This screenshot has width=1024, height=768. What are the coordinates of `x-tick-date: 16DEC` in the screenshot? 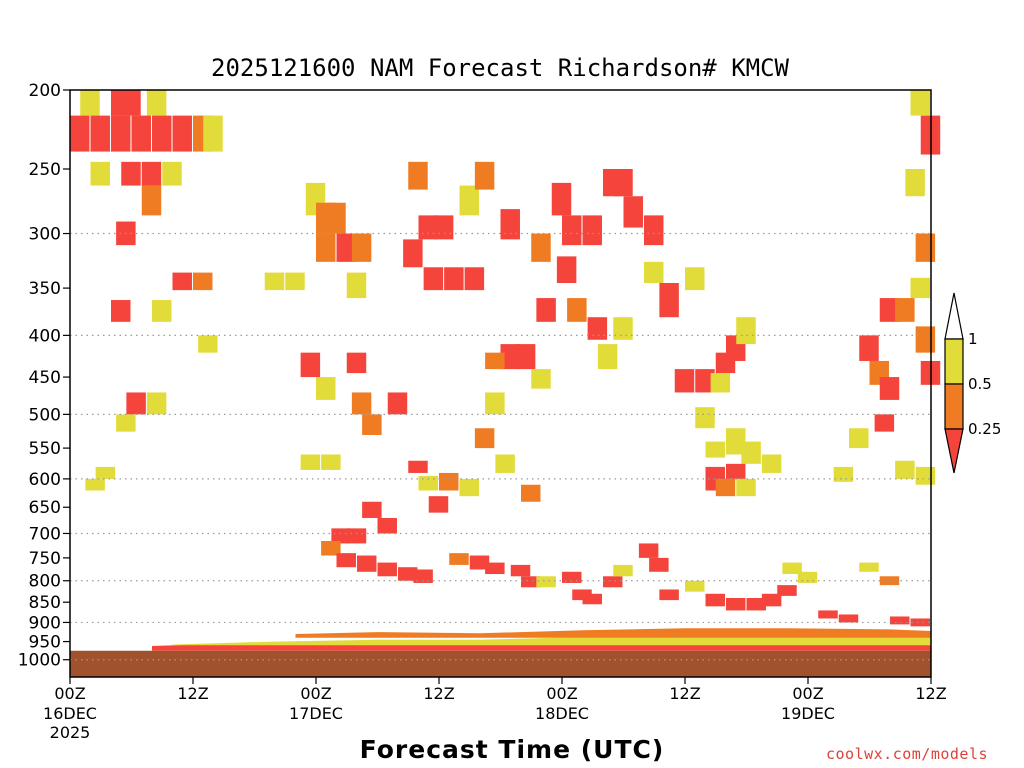 It's located at (70, 713).